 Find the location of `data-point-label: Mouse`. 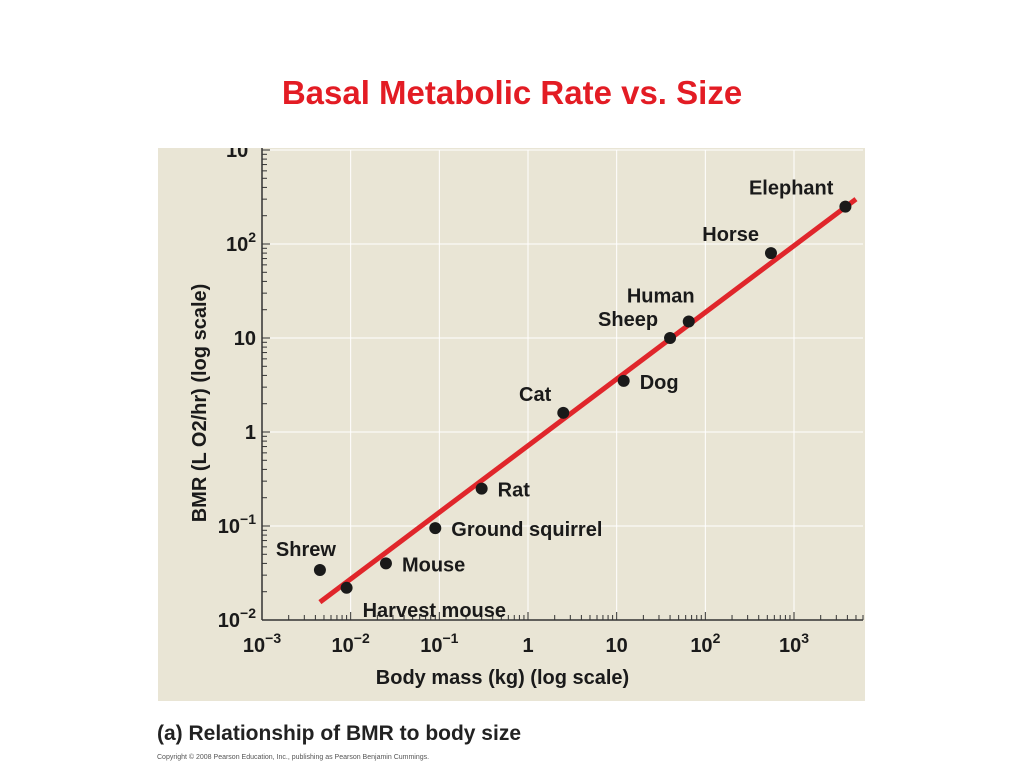

data-point-label: Mouse is located at coordinates (433, 565).